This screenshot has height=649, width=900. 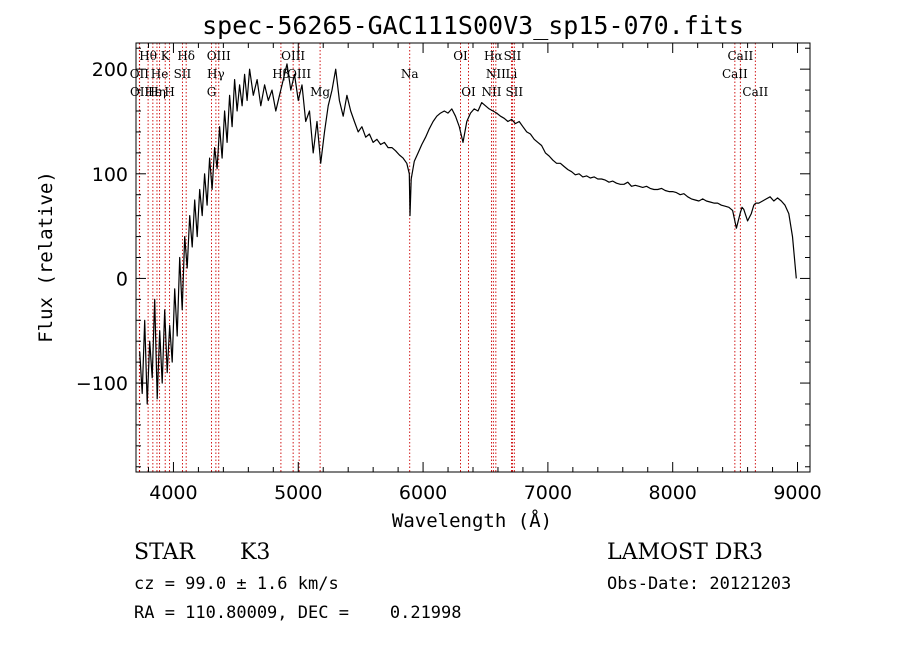 What do you see at coordinates (472, 520) in the screenshot?
I see `x-axis-label: Wavelength (Å)` at bounding box center [472, 520].